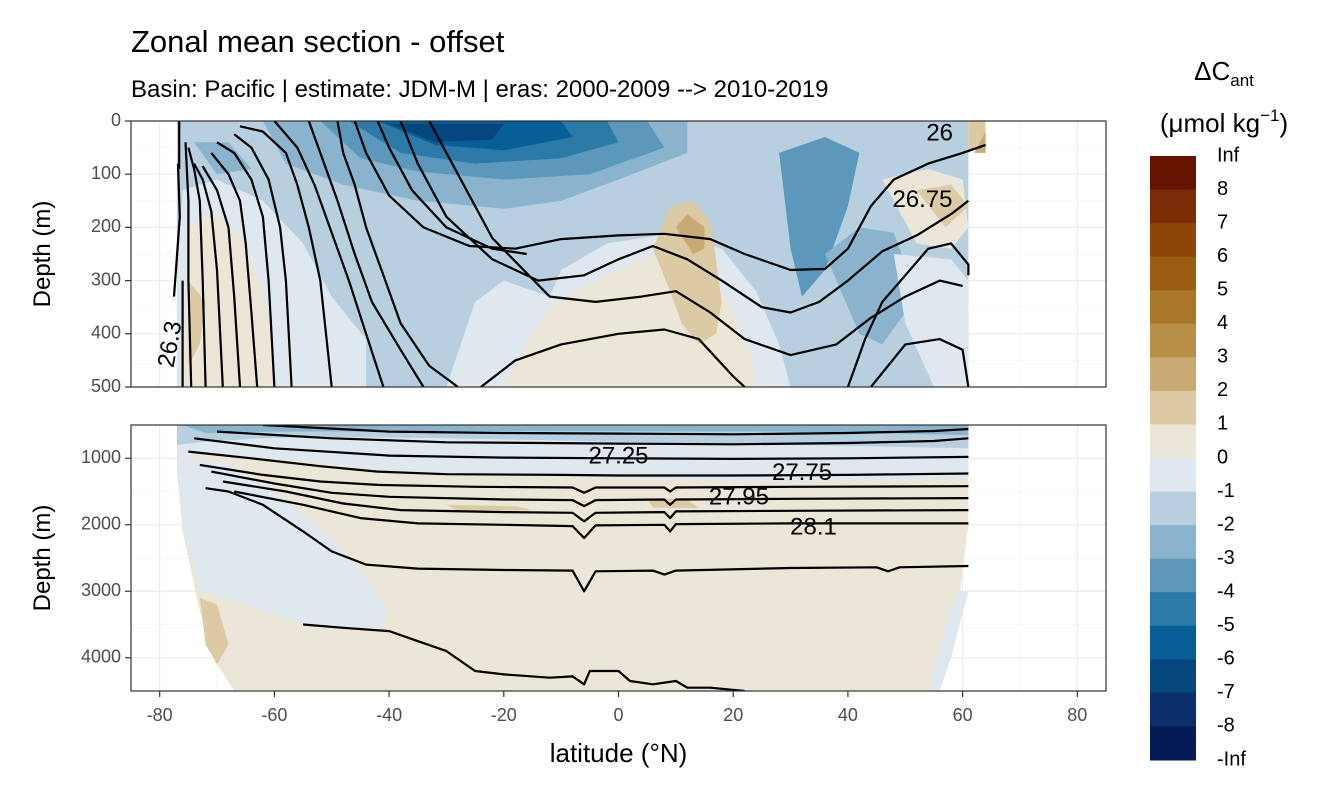  What do you see at coordinates (1269, 115) in the screenshot?
I see `legend-unit-superscript: −1` at bounding box center [1269, 115].